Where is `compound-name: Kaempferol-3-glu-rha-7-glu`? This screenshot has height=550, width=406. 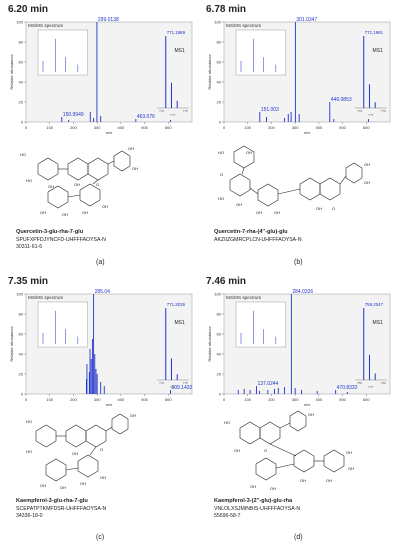 compound-name: Kaempferol-3-glu-rha-7-glu is located at coordinates (52, 501).